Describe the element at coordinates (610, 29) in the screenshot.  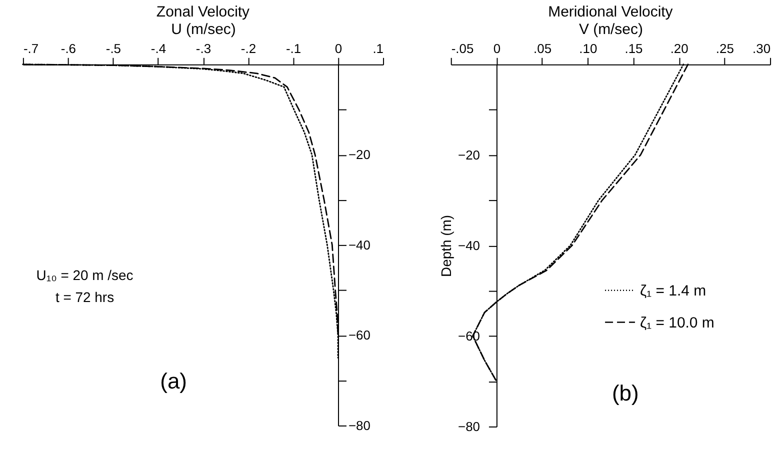
I see `x-axis-title: V (m/sec)` at that location.